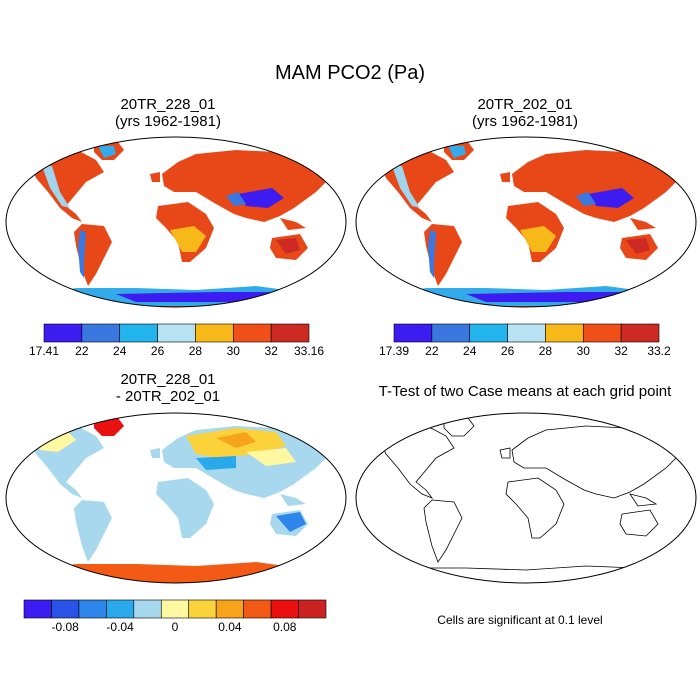 This screenshot has height=700, width=700. I want to click on colorbar2-tick-label: 22, so click(432, 351).